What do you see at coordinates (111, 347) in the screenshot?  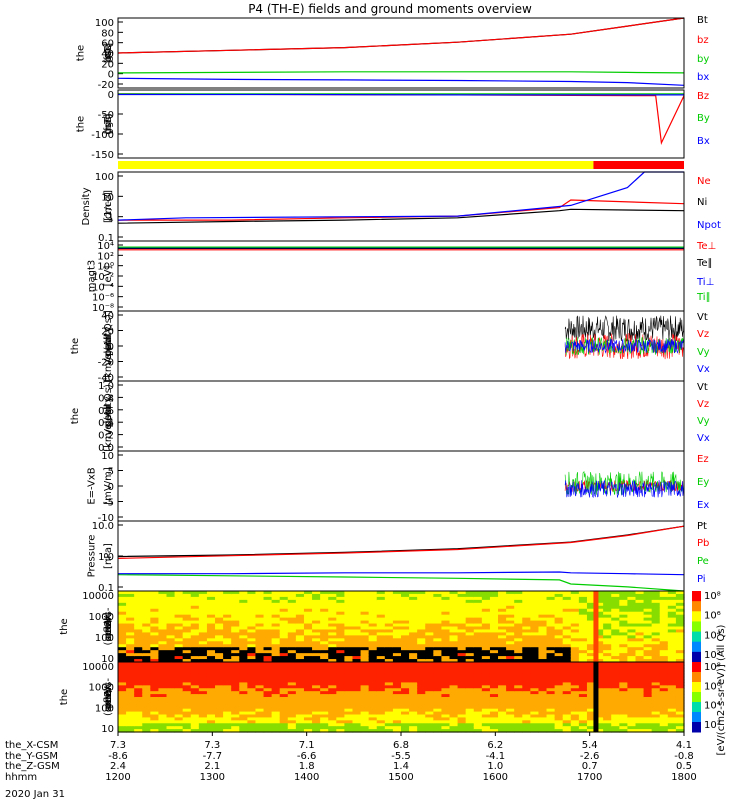 I see `y-tick-label: 0` at bounding box center [111, 347].